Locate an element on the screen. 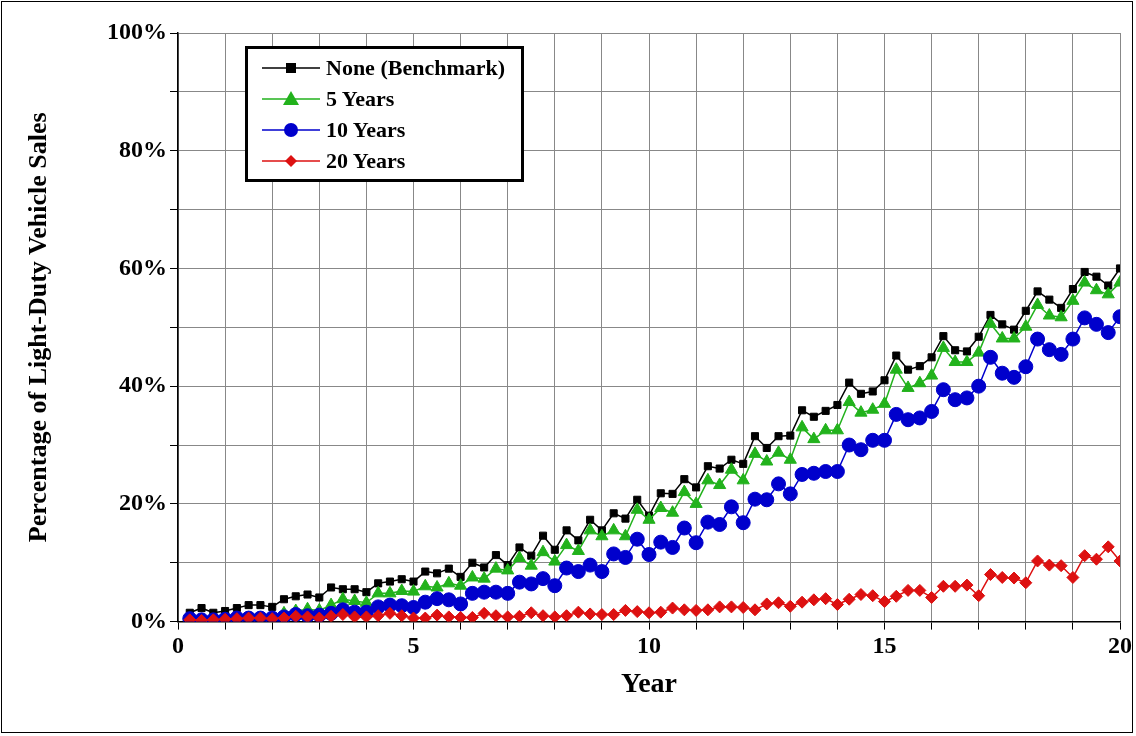  y-tick-label: 20% is located at coordinates (143, 502).